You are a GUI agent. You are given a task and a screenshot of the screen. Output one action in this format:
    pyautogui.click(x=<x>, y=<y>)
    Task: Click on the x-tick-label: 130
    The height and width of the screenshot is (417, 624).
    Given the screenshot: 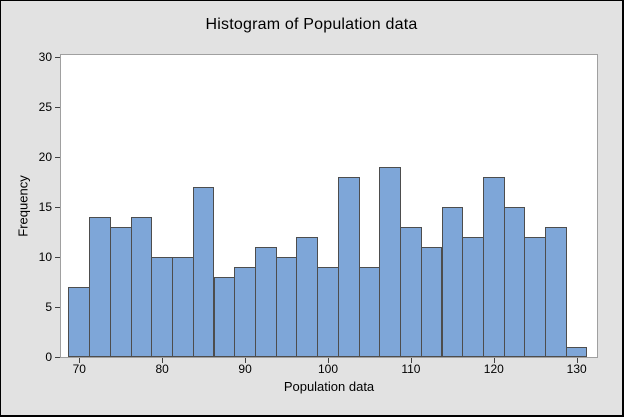 What is the action you would take?
    pyautogui.click(x=576, y=369)
    